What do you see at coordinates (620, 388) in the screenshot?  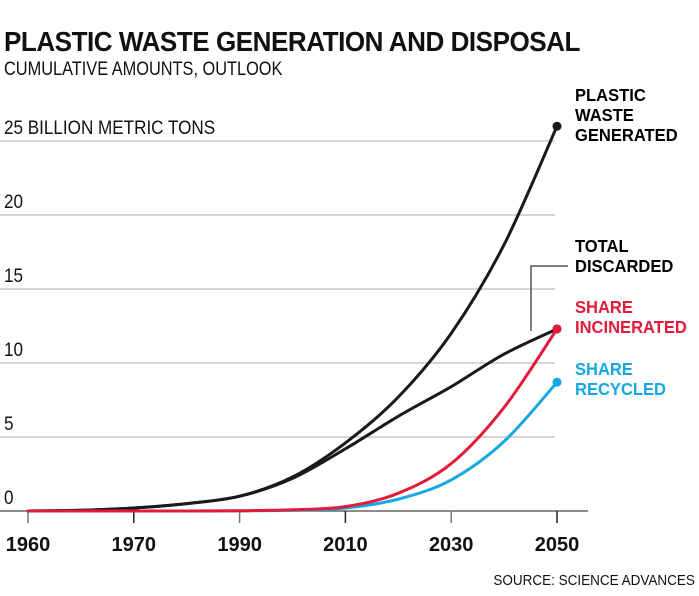 I see `series-label-line: RECYCLED` at bounding box center [620, 388].